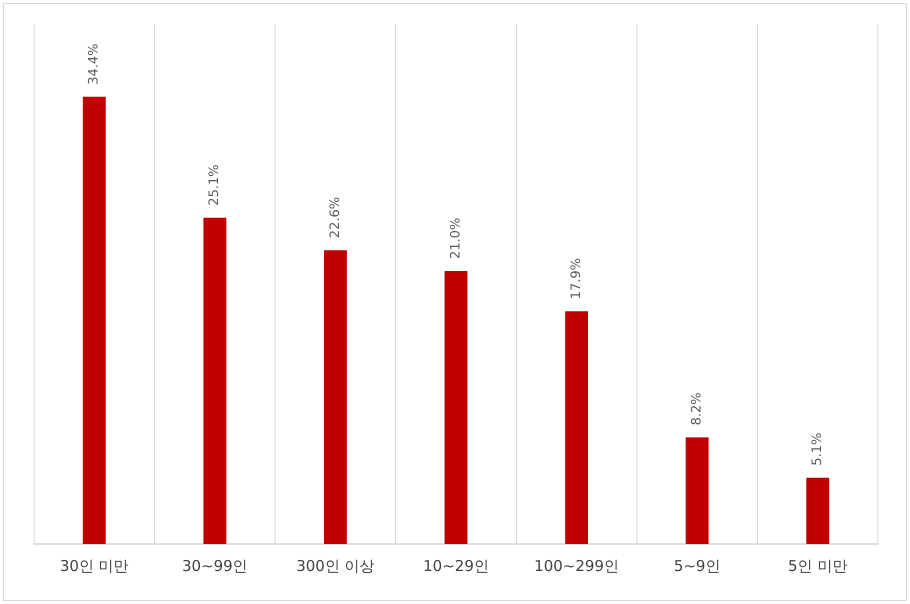 Image resolution: width=910 pixels, height=604 pixels. I want to click on data-label: 22.6%, so click(335, 217).